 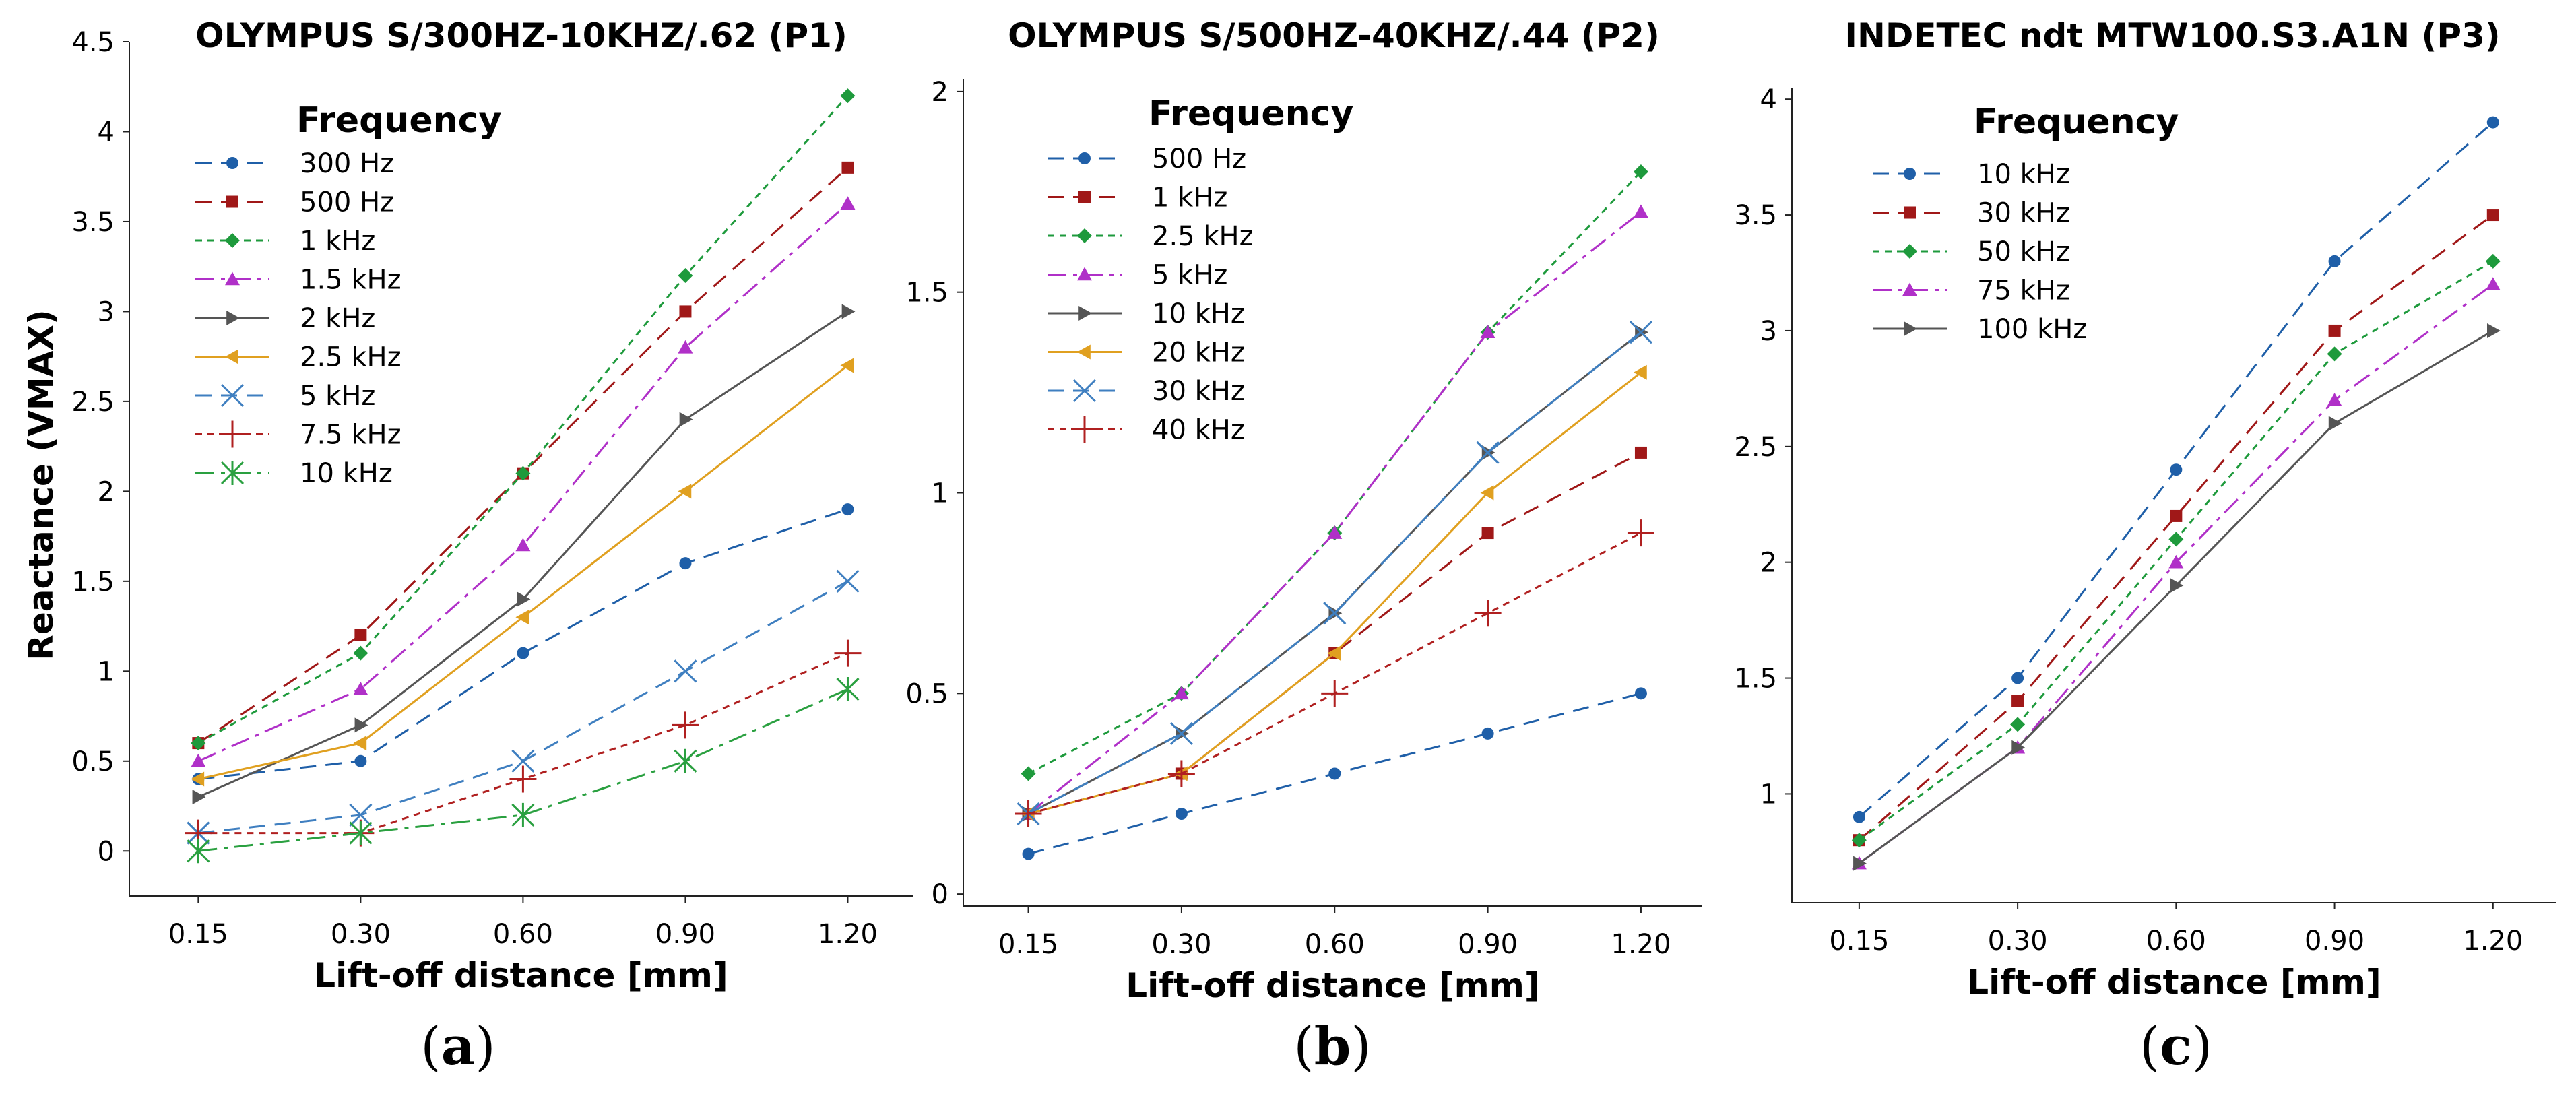 What do you see at coordinates (347, 164) in the screenshot?
I see `legend-item-label: 300 Hz` at bounding box center [347, 164].